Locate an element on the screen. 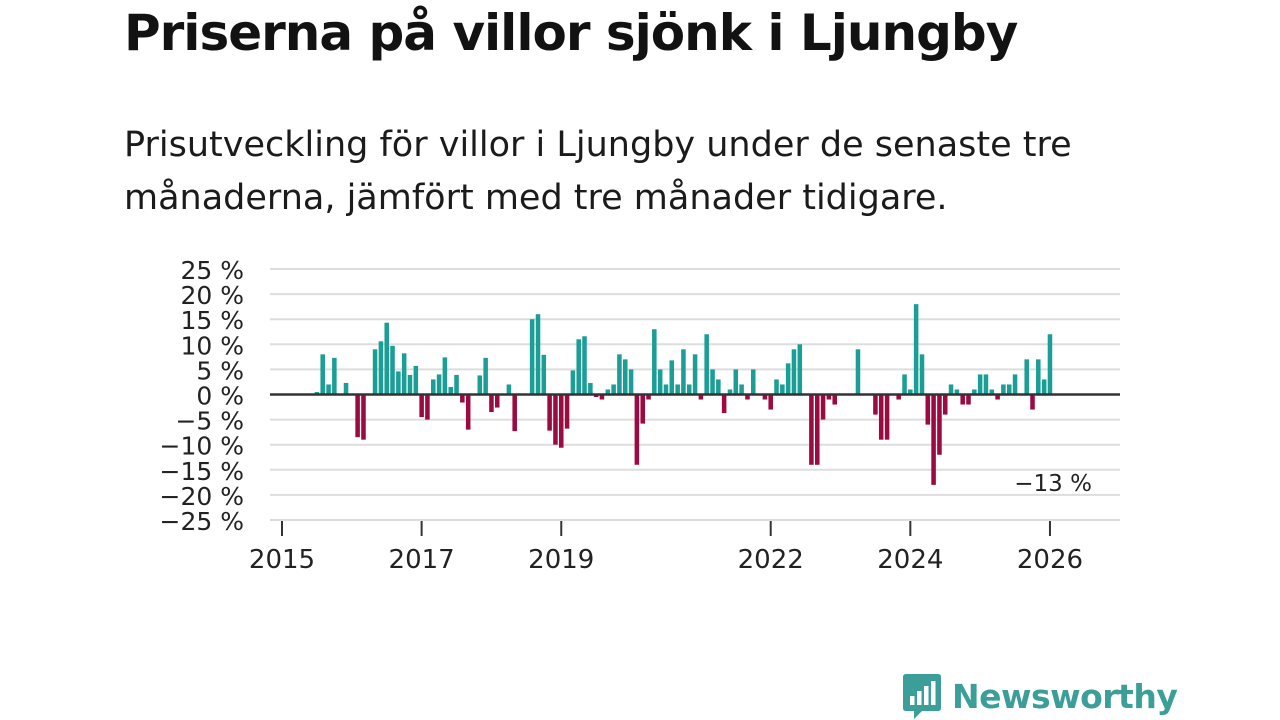 This screenshot has height=720, width=1280. y-tick-label: −5 % is located at coordinates (209, 421).